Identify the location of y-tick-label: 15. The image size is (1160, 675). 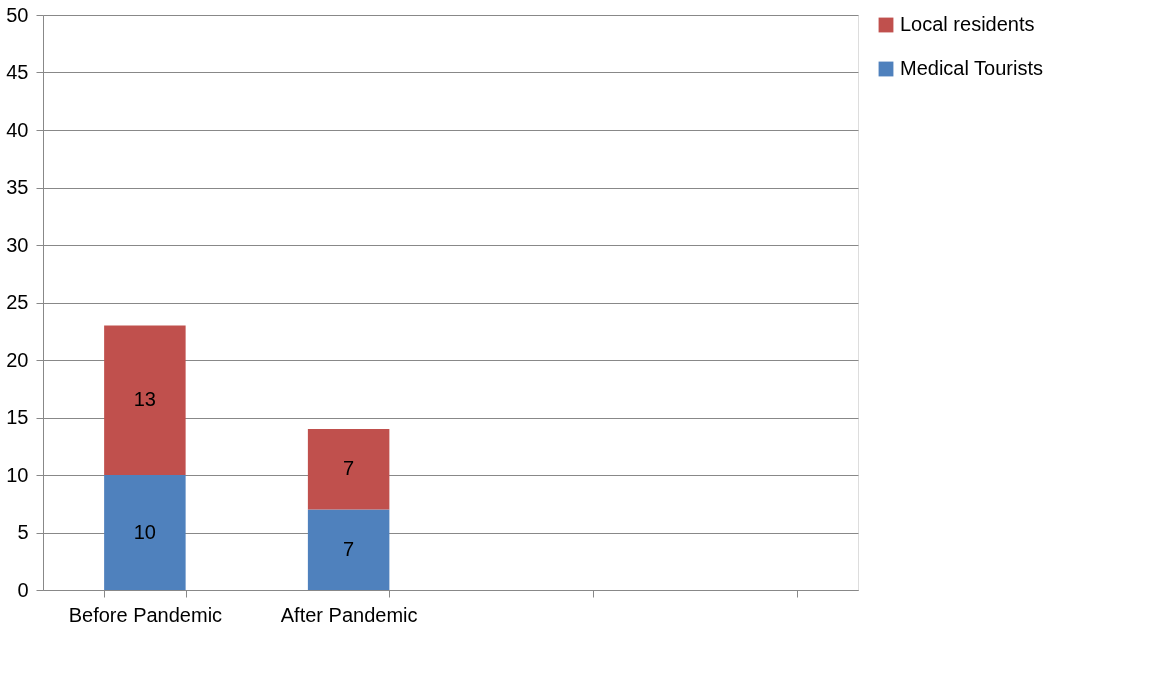
(17, 417).